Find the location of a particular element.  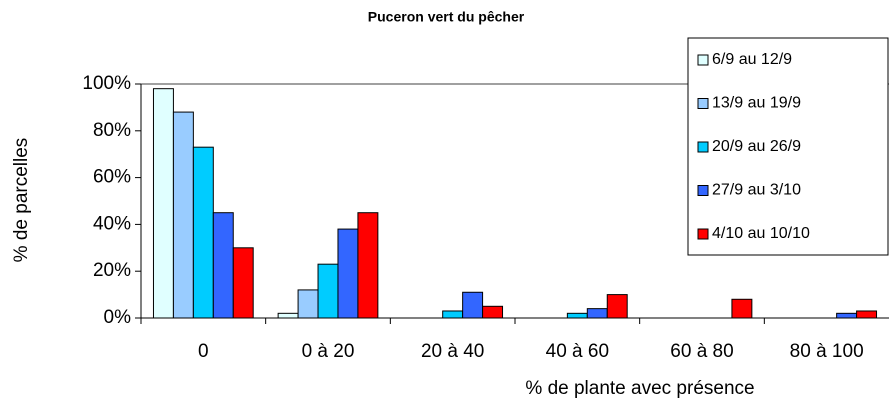

y-tick-label: 60% is located at coordinates (112, 177).